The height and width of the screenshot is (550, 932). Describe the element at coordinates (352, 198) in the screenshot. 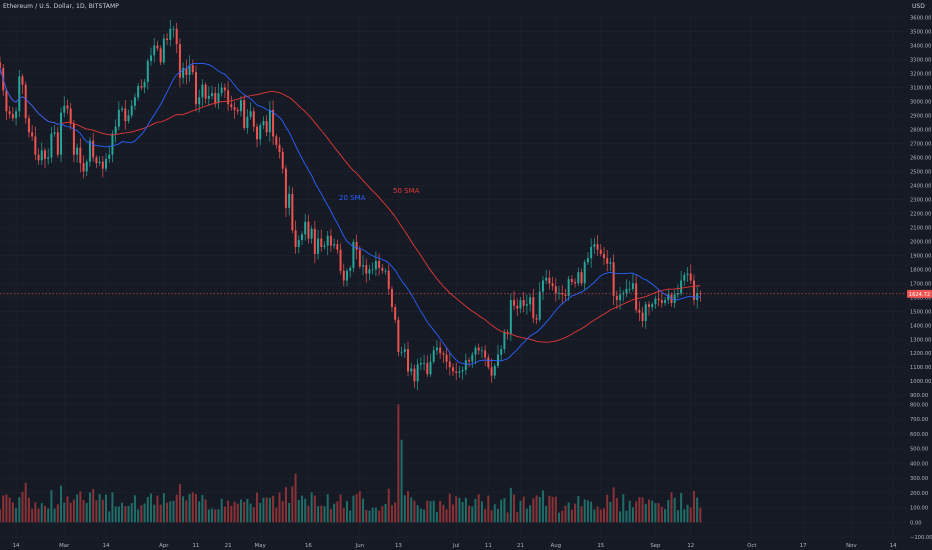

I see `sma20-label: 20 SMA` at that location.